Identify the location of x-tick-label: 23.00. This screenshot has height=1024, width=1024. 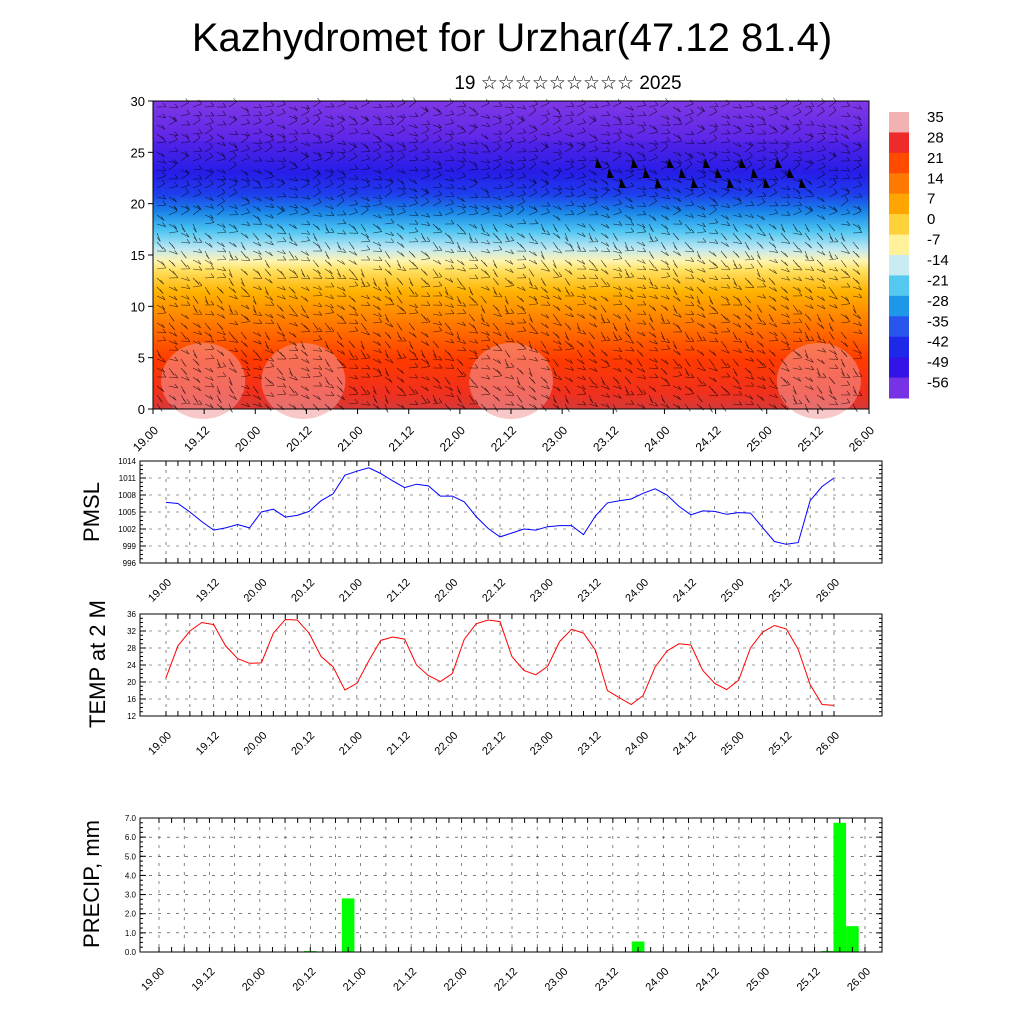
(557, 980).